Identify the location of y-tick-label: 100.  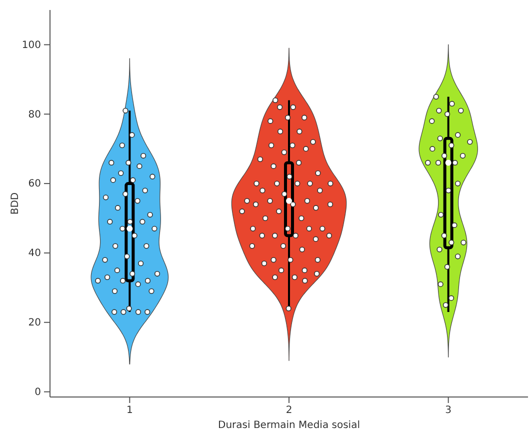
(31, 45).